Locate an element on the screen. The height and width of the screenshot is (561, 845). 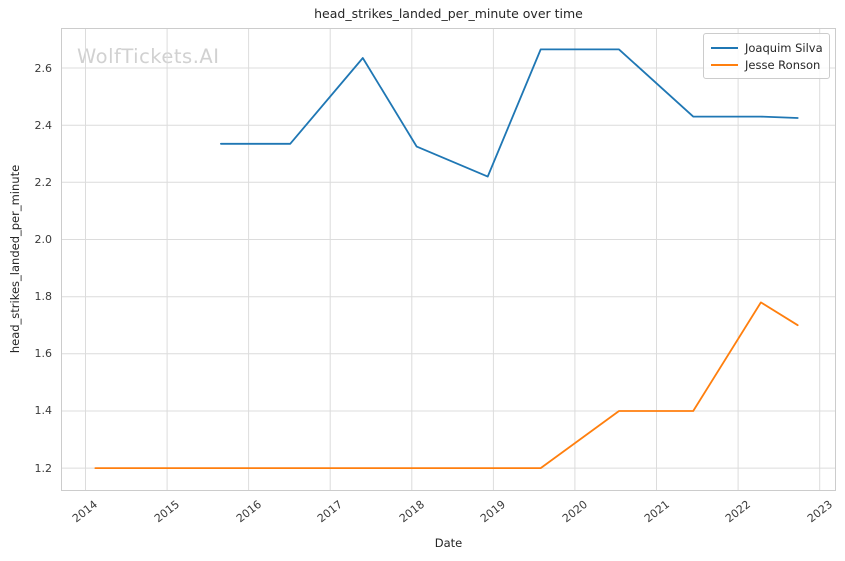
x-tick-label: 2022 is located at coordinates (738, 511).